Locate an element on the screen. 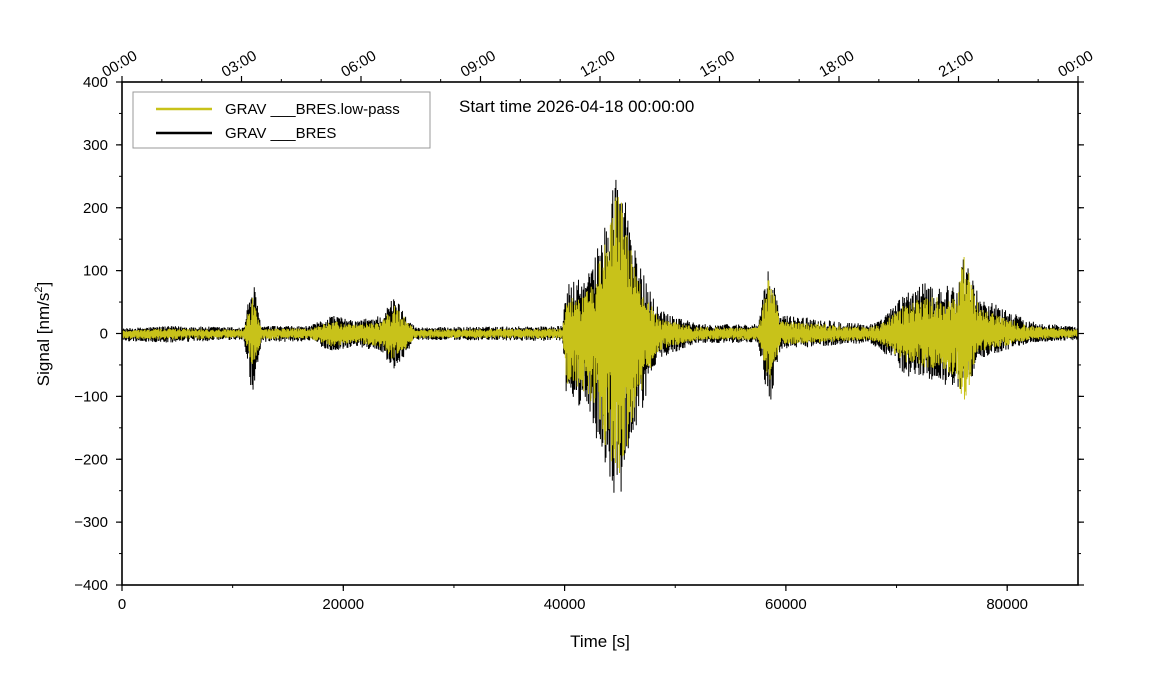 The width and height of the screenshot is (1151, 700). legend: GRAV ___BRES.low-pass GRAV ___BRES is located at coordinates (281, 120).